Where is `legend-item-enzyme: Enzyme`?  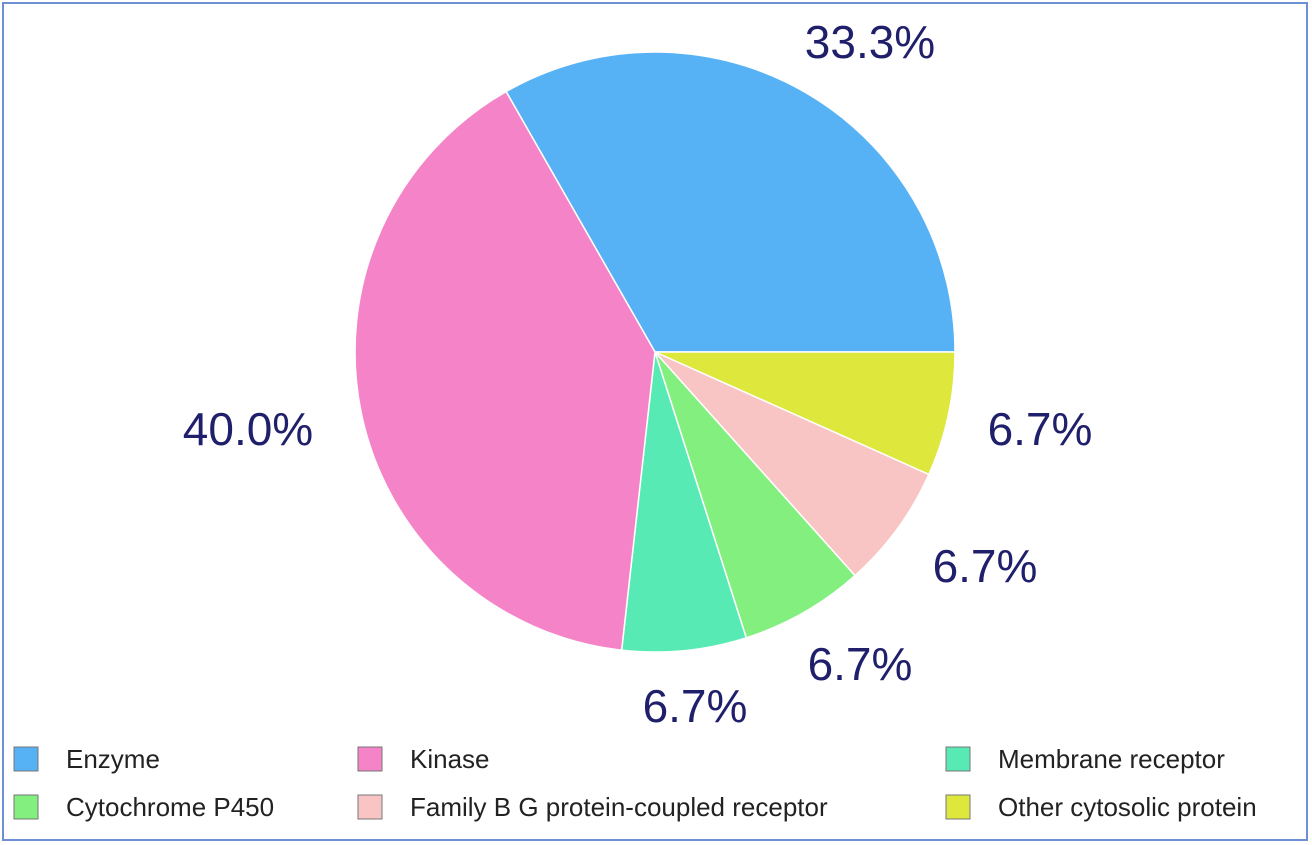 legend-item-enzyme: Enzyme is located at coordinates (86, 759).